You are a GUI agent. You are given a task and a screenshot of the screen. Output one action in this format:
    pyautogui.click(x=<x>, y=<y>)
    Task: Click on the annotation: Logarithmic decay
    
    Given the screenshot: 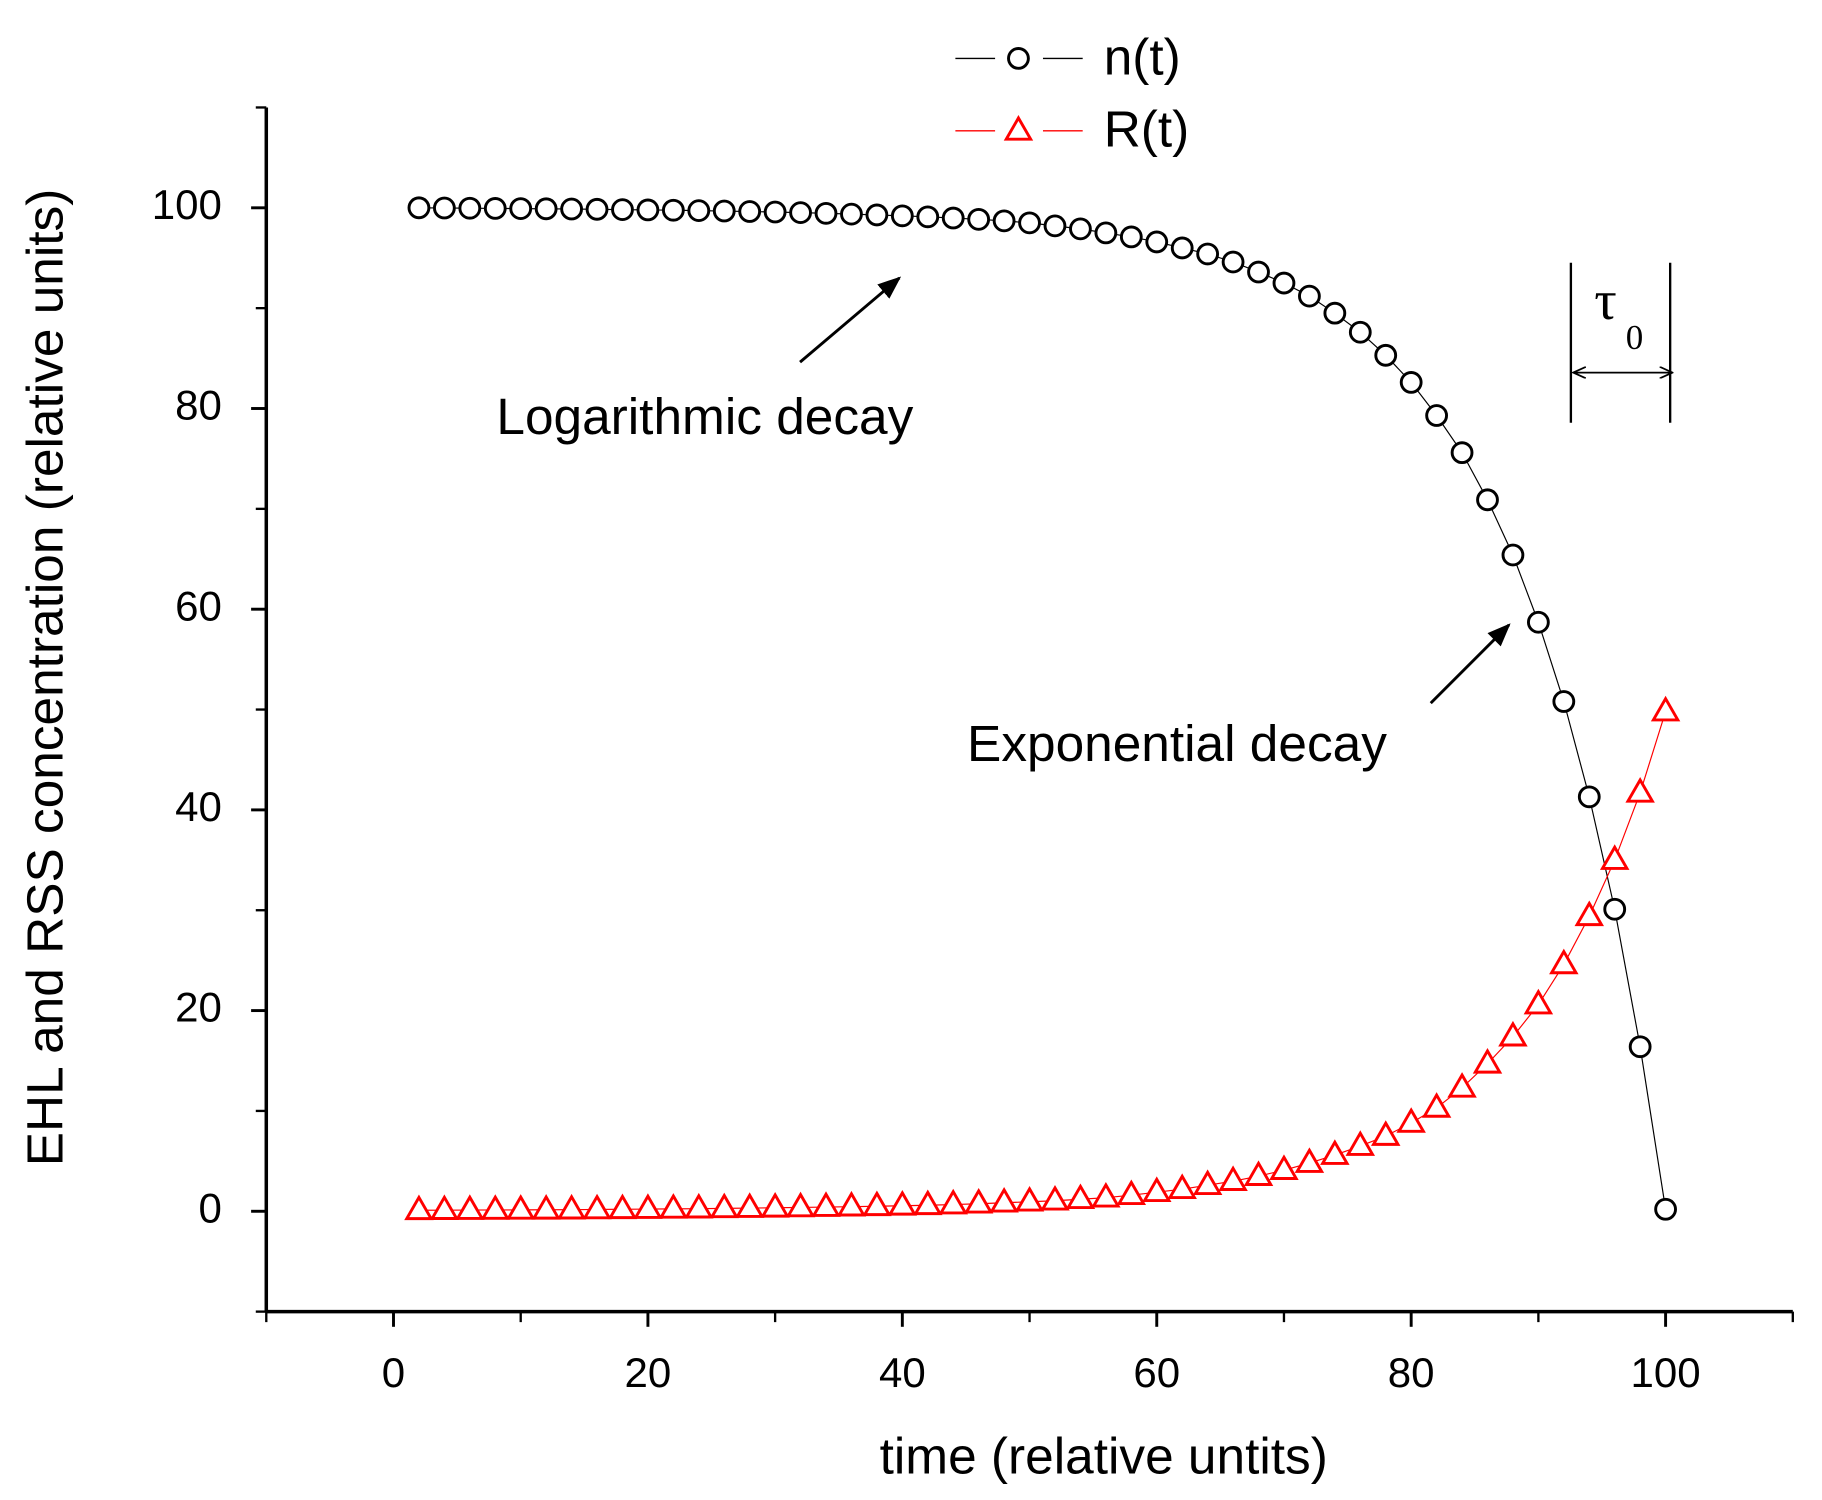 What is the action you would take?
    pyautogui.click(x=704, y=416)
    